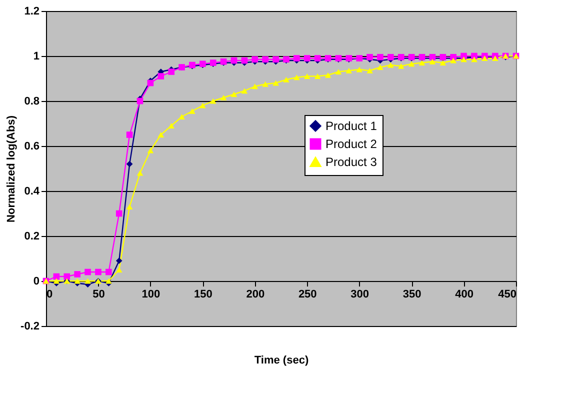 The width and height of the screenshot is (575, 408). I want to click on y-tick-label: 1, so click(36, 56).